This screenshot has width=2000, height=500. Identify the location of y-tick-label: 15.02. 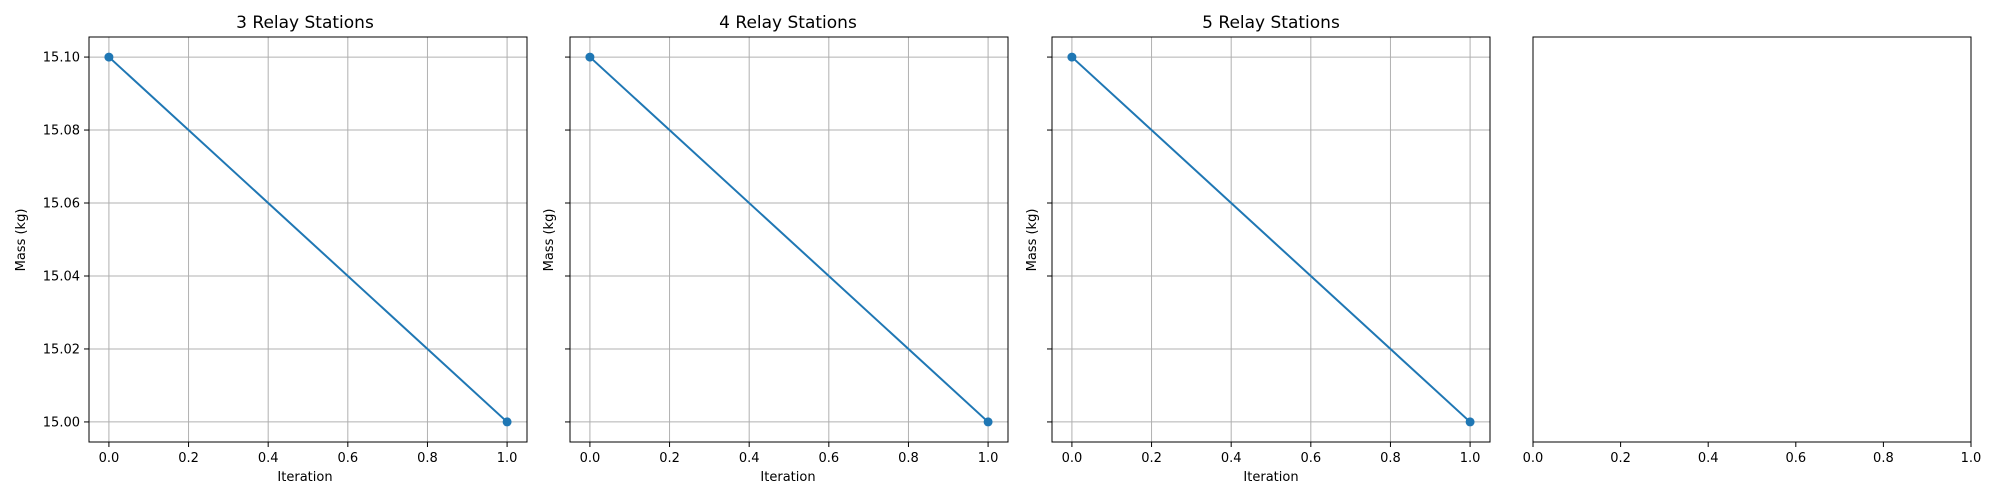
(61, 349).